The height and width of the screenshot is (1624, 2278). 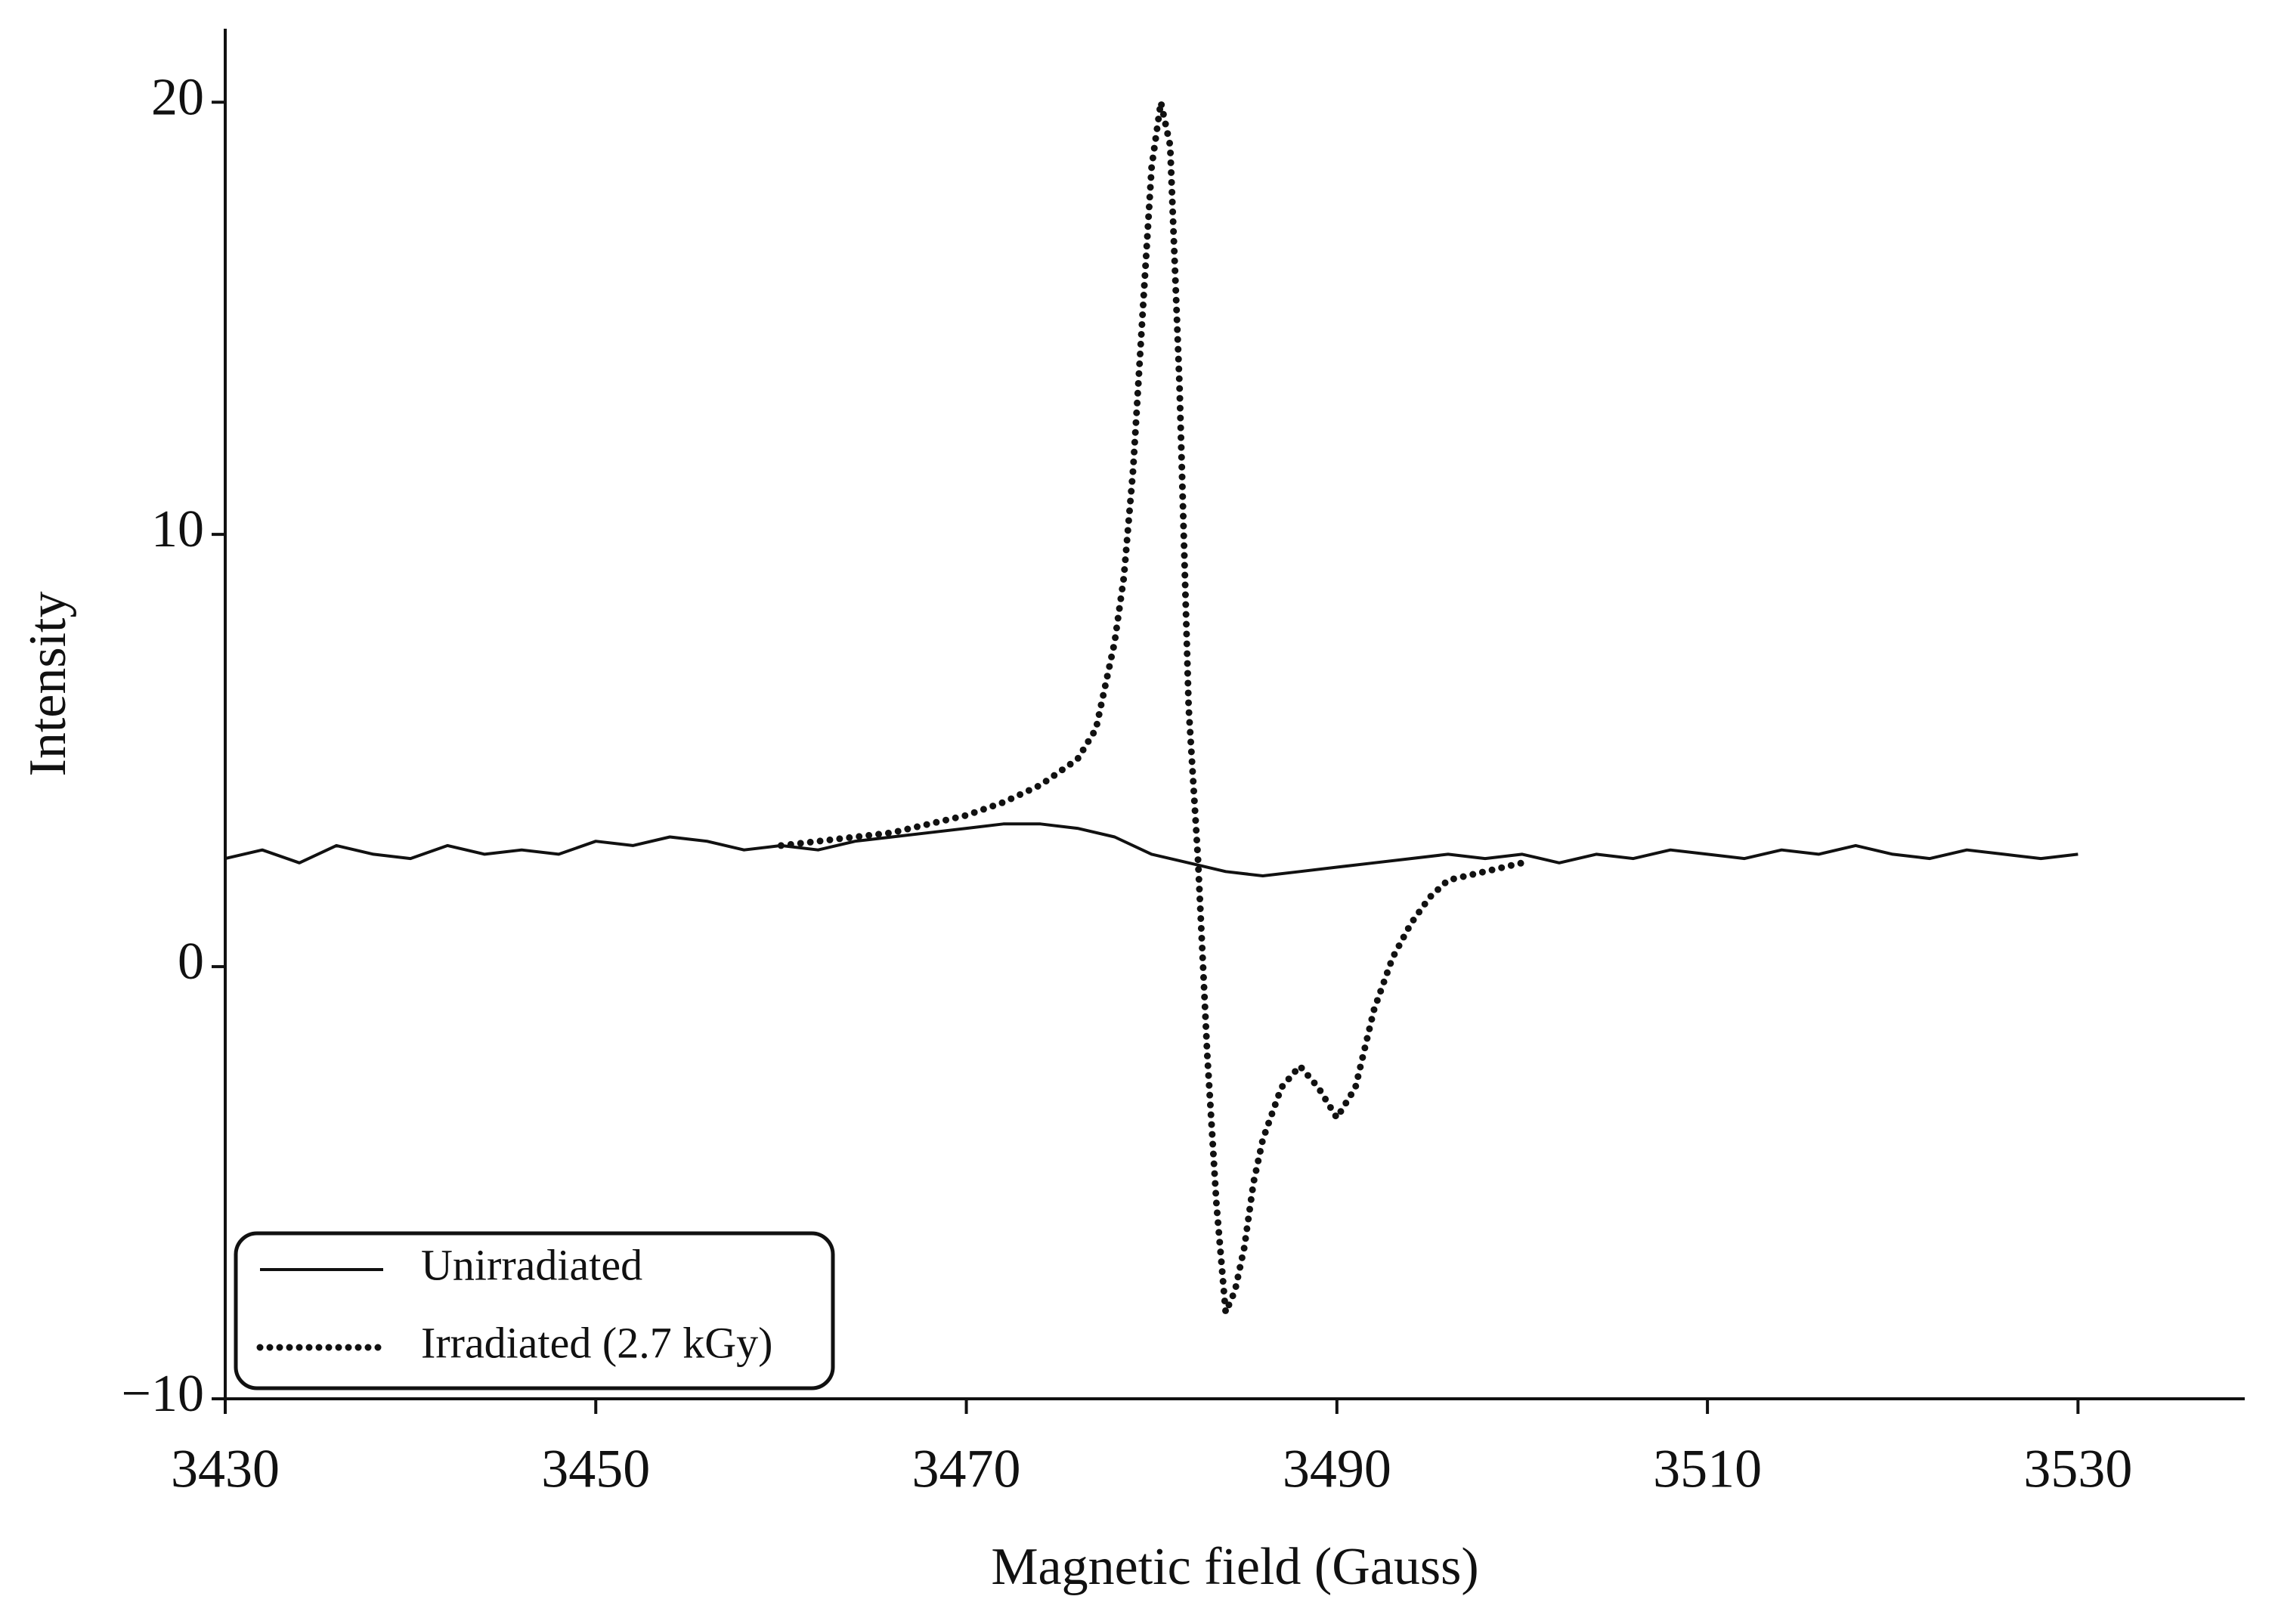 I want to click on legend-box, so click(x=534, y=1310).